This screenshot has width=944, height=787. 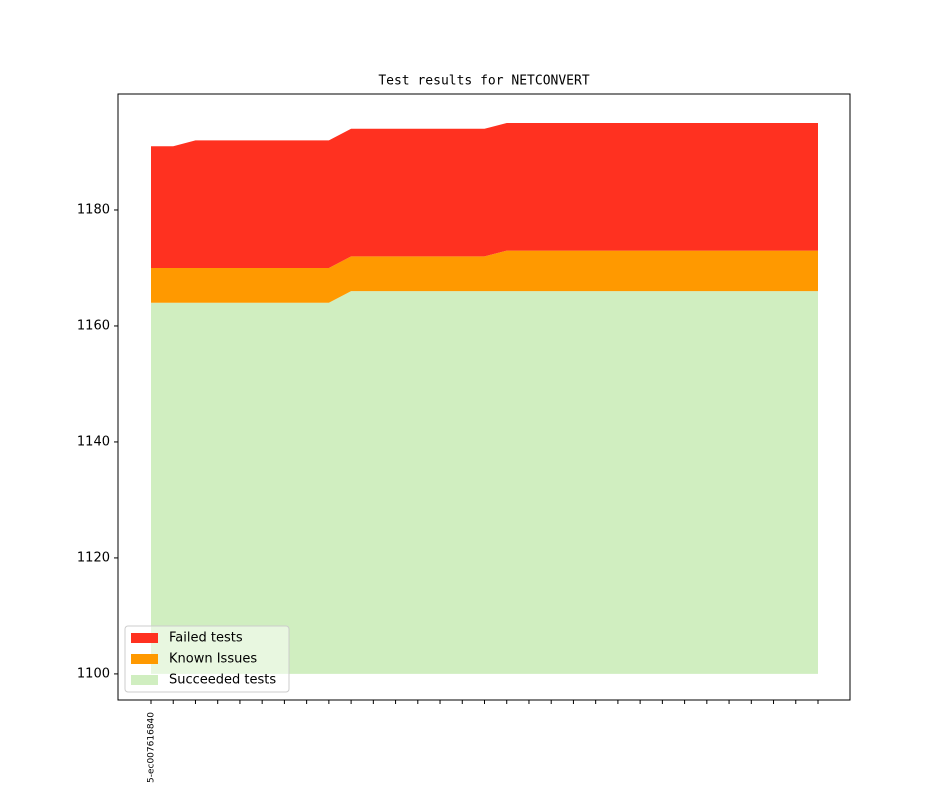 I want to click on y-tick-label: 1160, so click(x=93, y=325).